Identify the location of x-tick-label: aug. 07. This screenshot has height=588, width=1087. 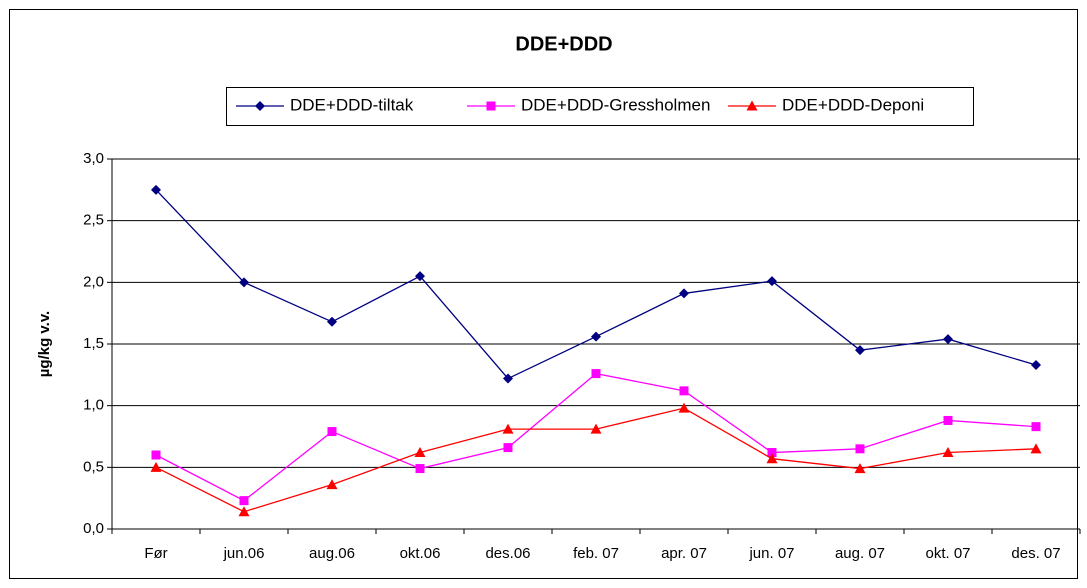
(860, 553).